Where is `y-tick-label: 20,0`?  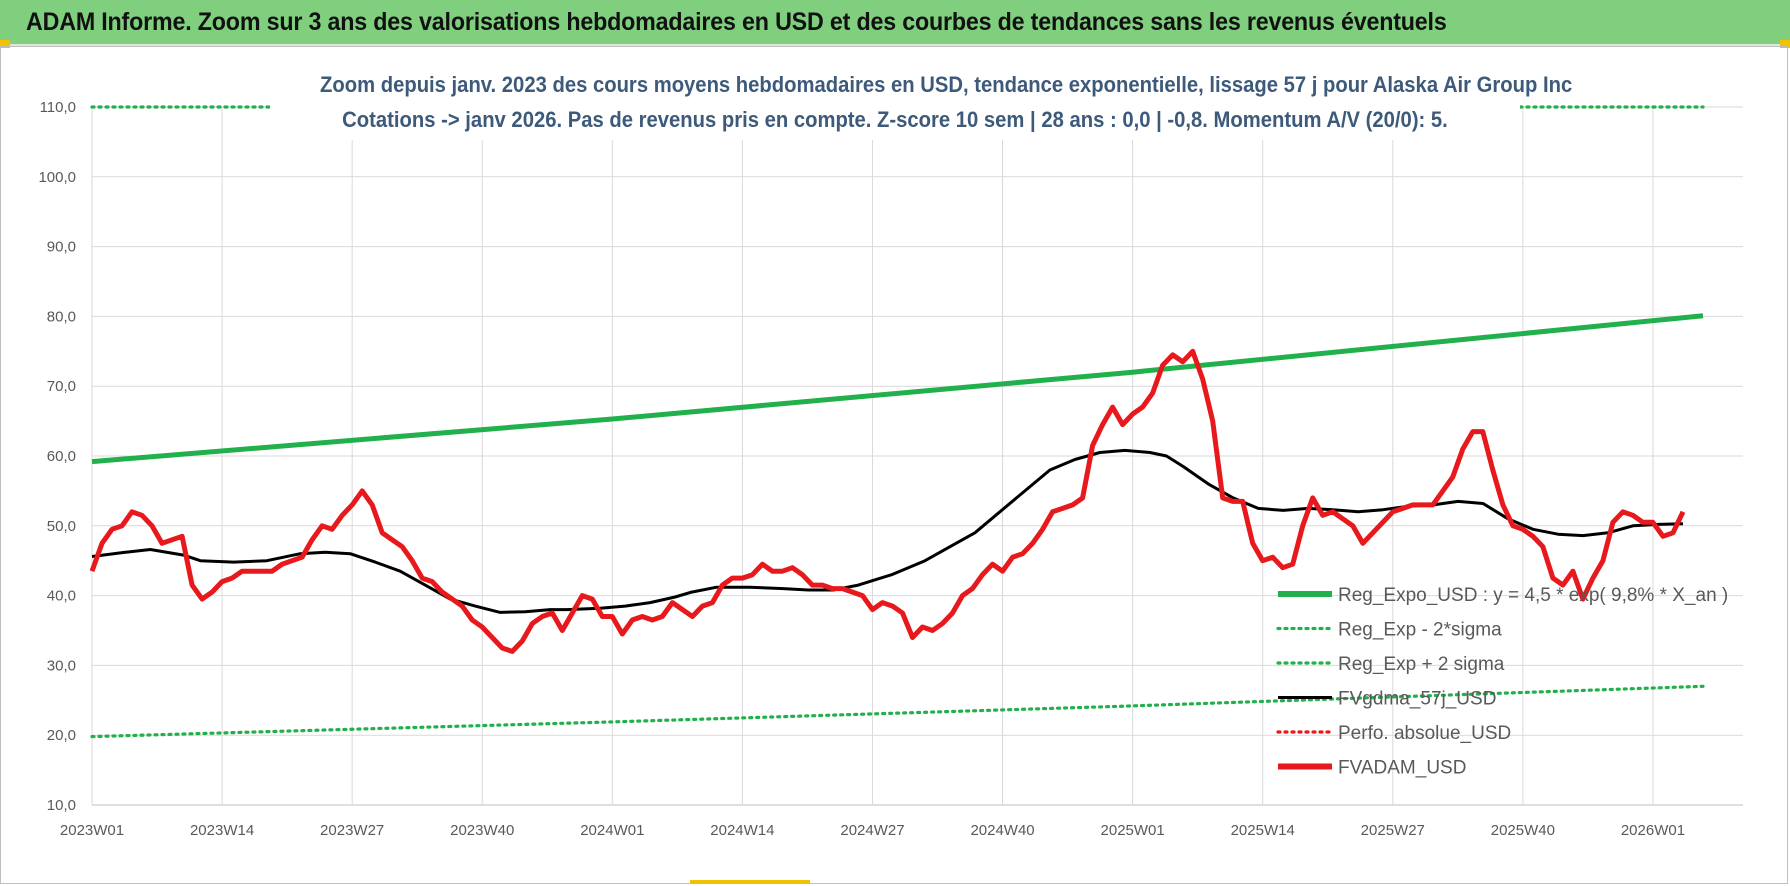
y-tick-label: 20,0 is located at coordinates (61, 735).